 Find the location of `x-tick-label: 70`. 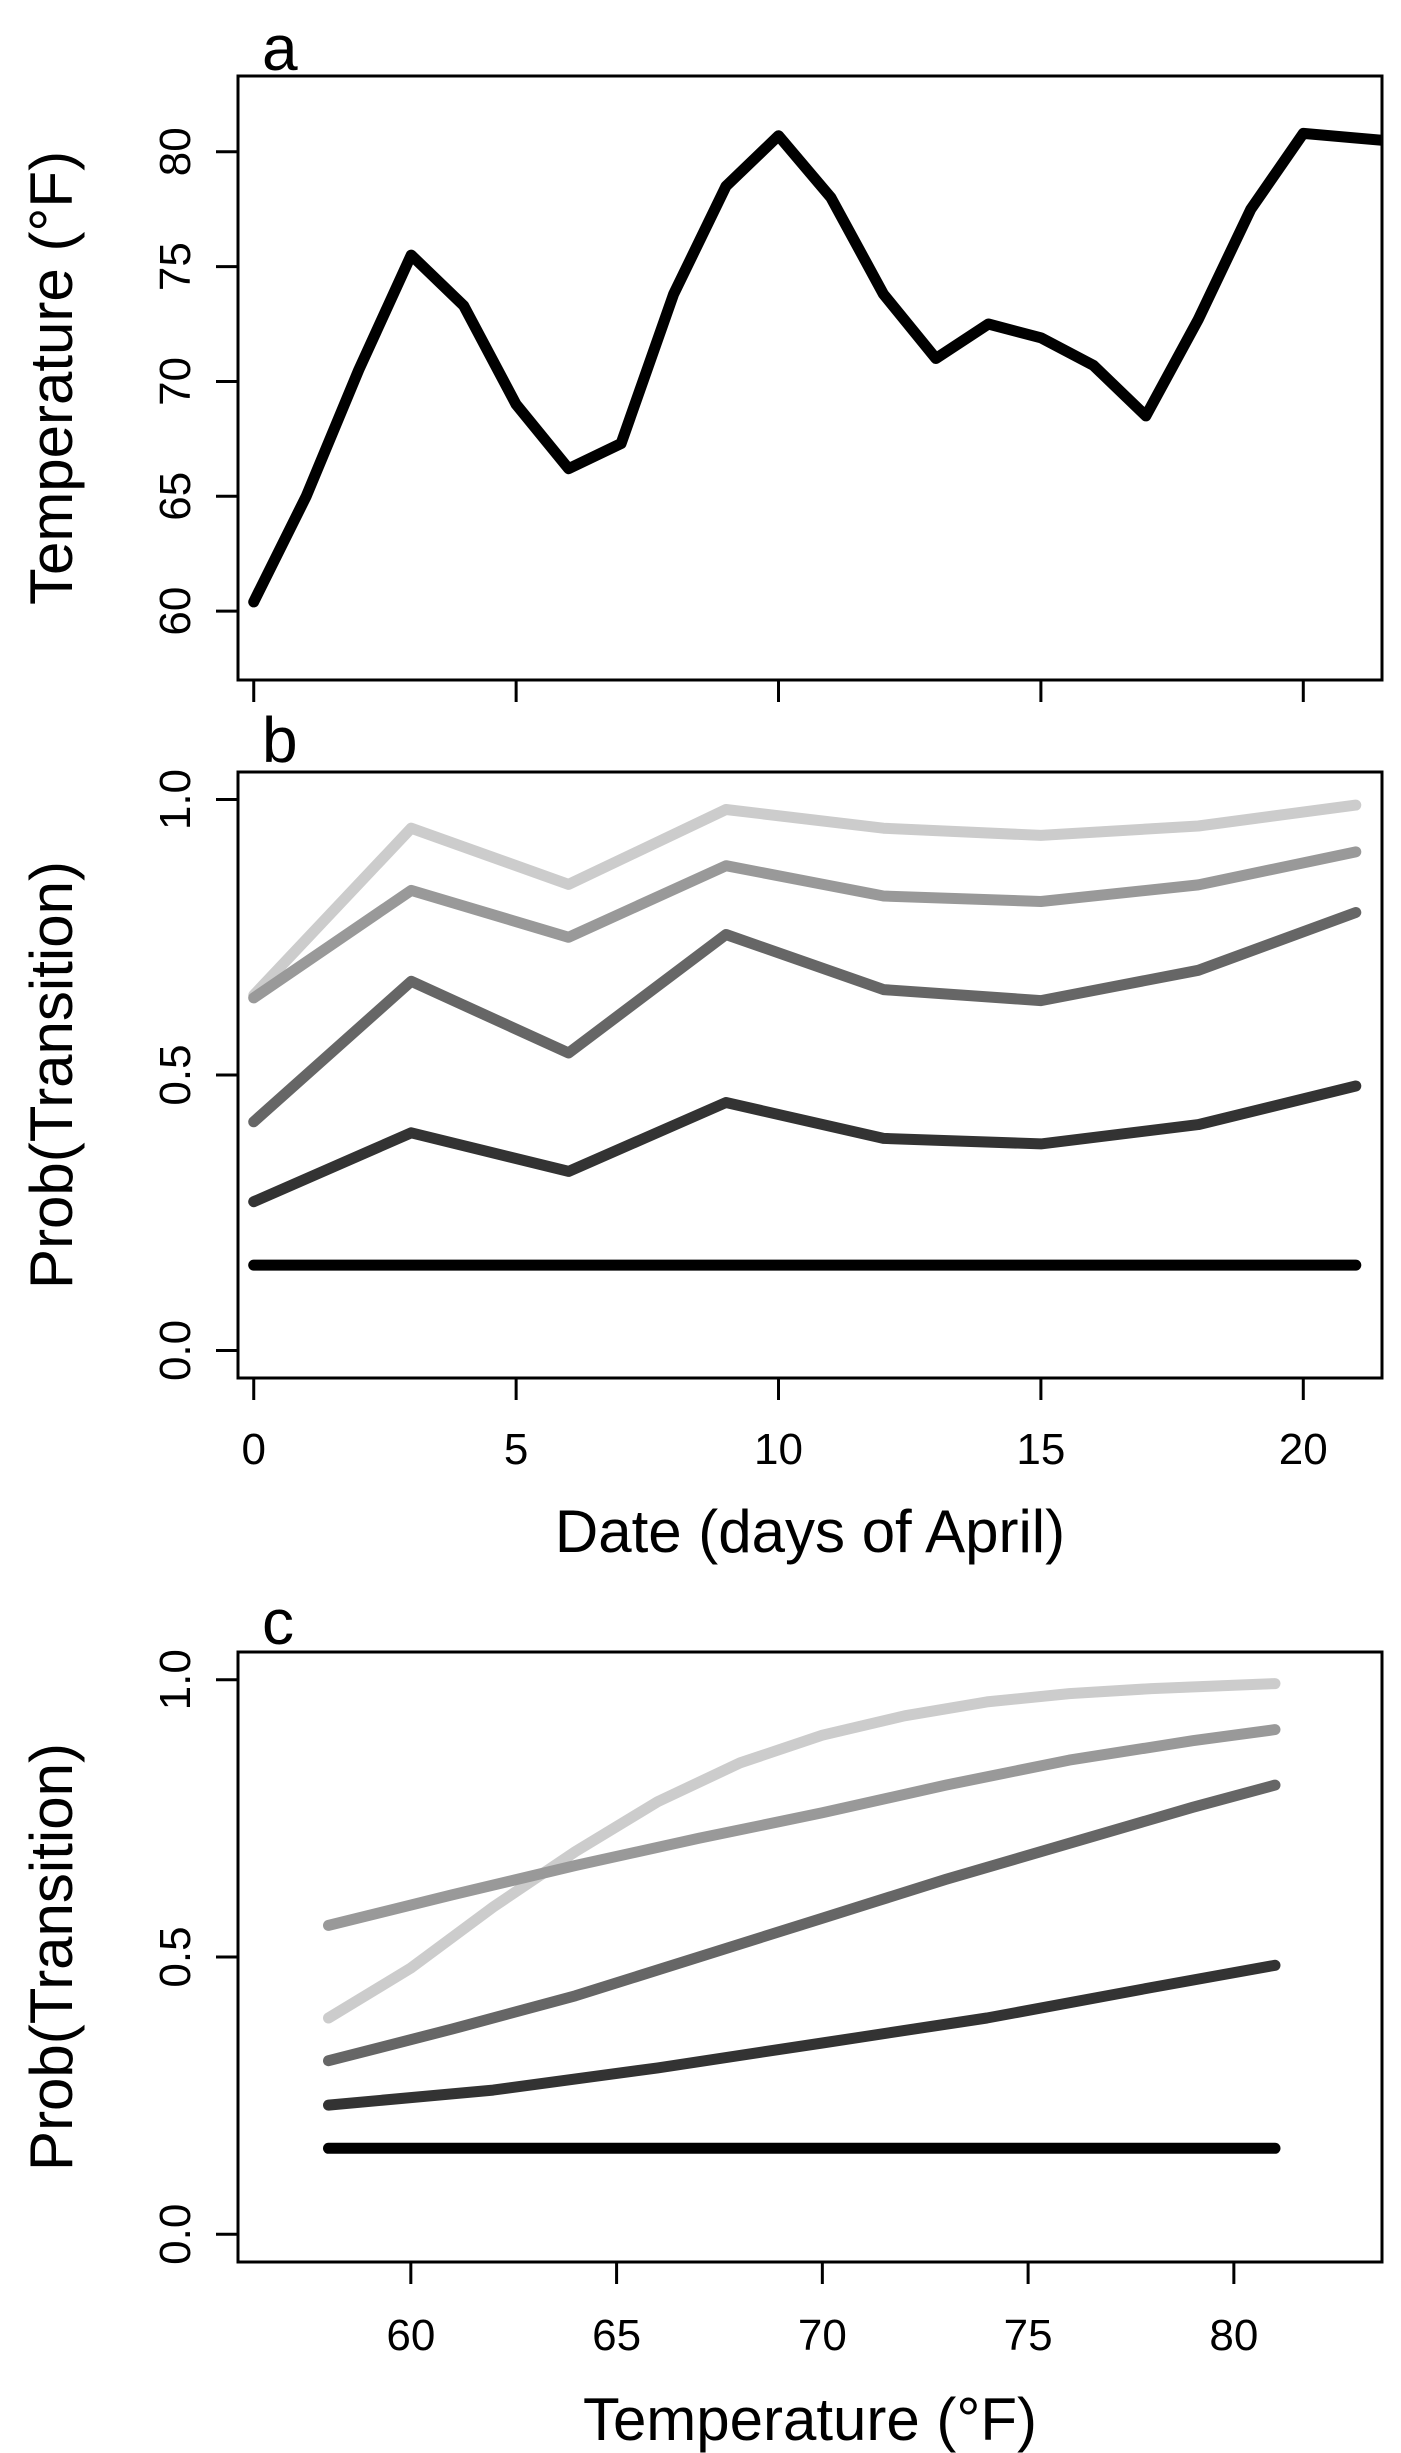

x-tick-label: 70 is located at coordinates (822, 2335).